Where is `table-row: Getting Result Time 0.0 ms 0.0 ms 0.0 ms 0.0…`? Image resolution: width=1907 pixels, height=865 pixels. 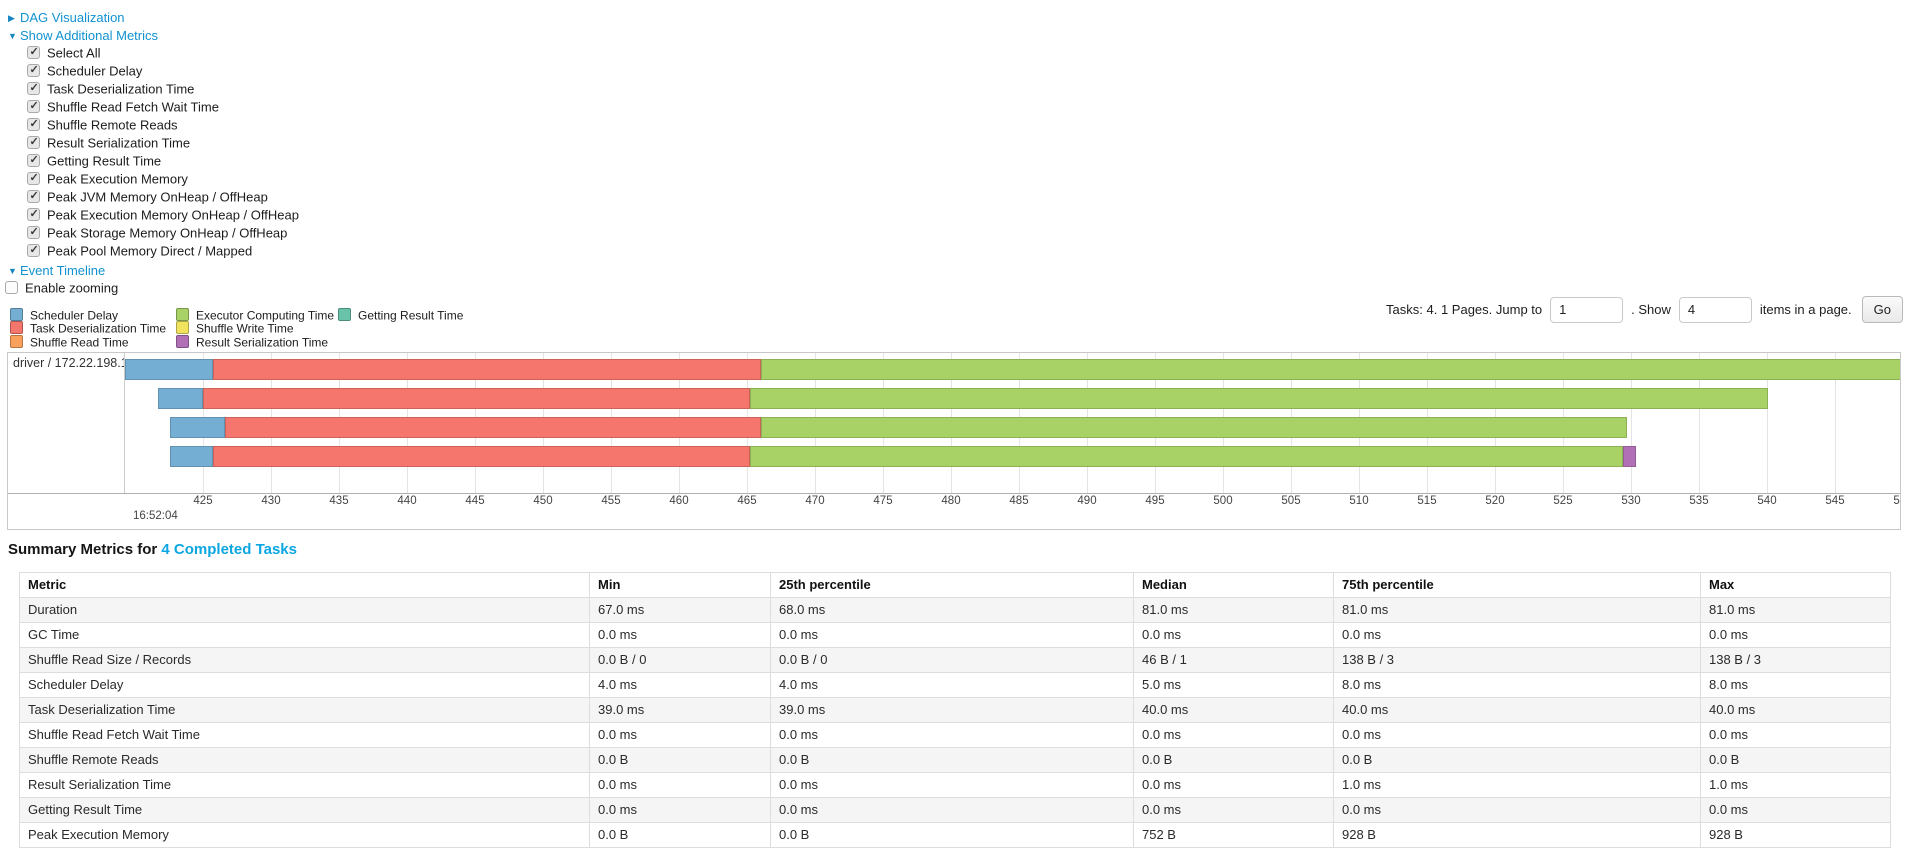
table-row: Getting Result Time 0.0 ms 0.0 ms 0.0 ms 0.0… is located at coordinates (955, 810).